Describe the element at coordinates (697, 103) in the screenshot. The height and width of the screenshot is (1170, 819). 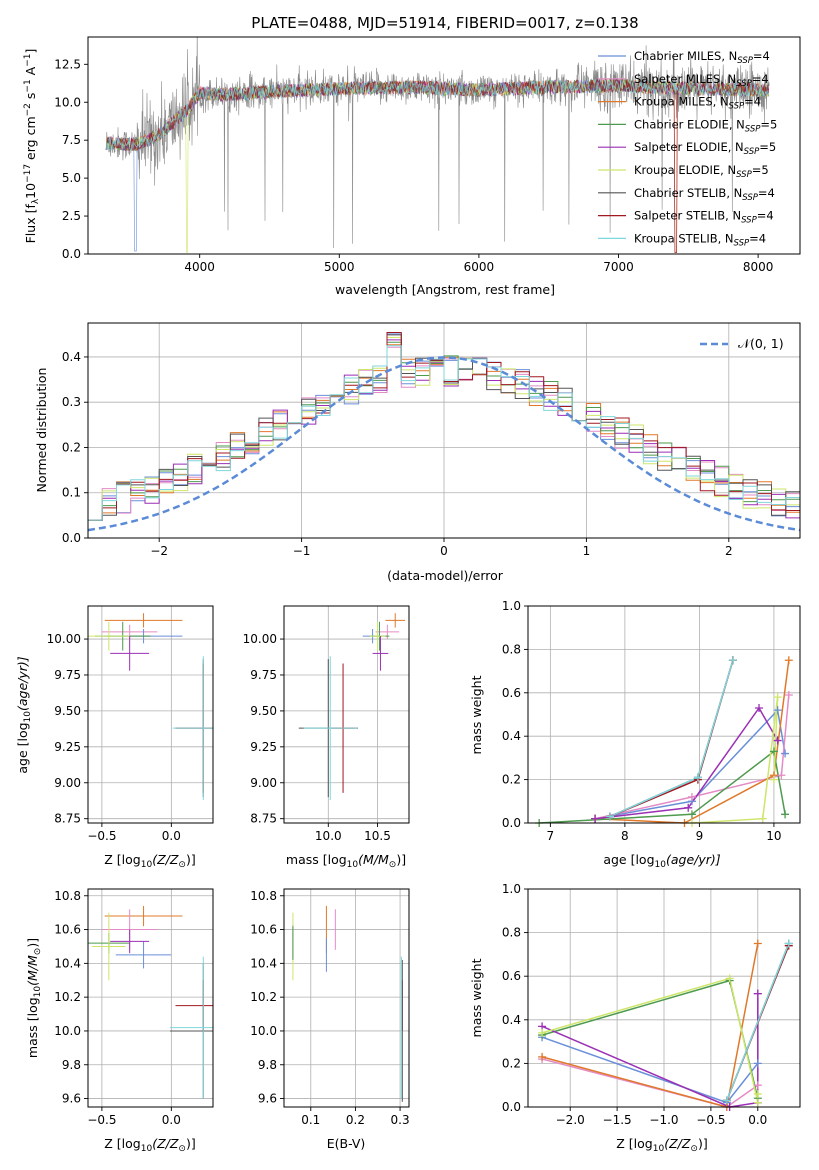
I see `legend-label-kroupa_miles: Kroupa MILES, NSSP=4` at that location.